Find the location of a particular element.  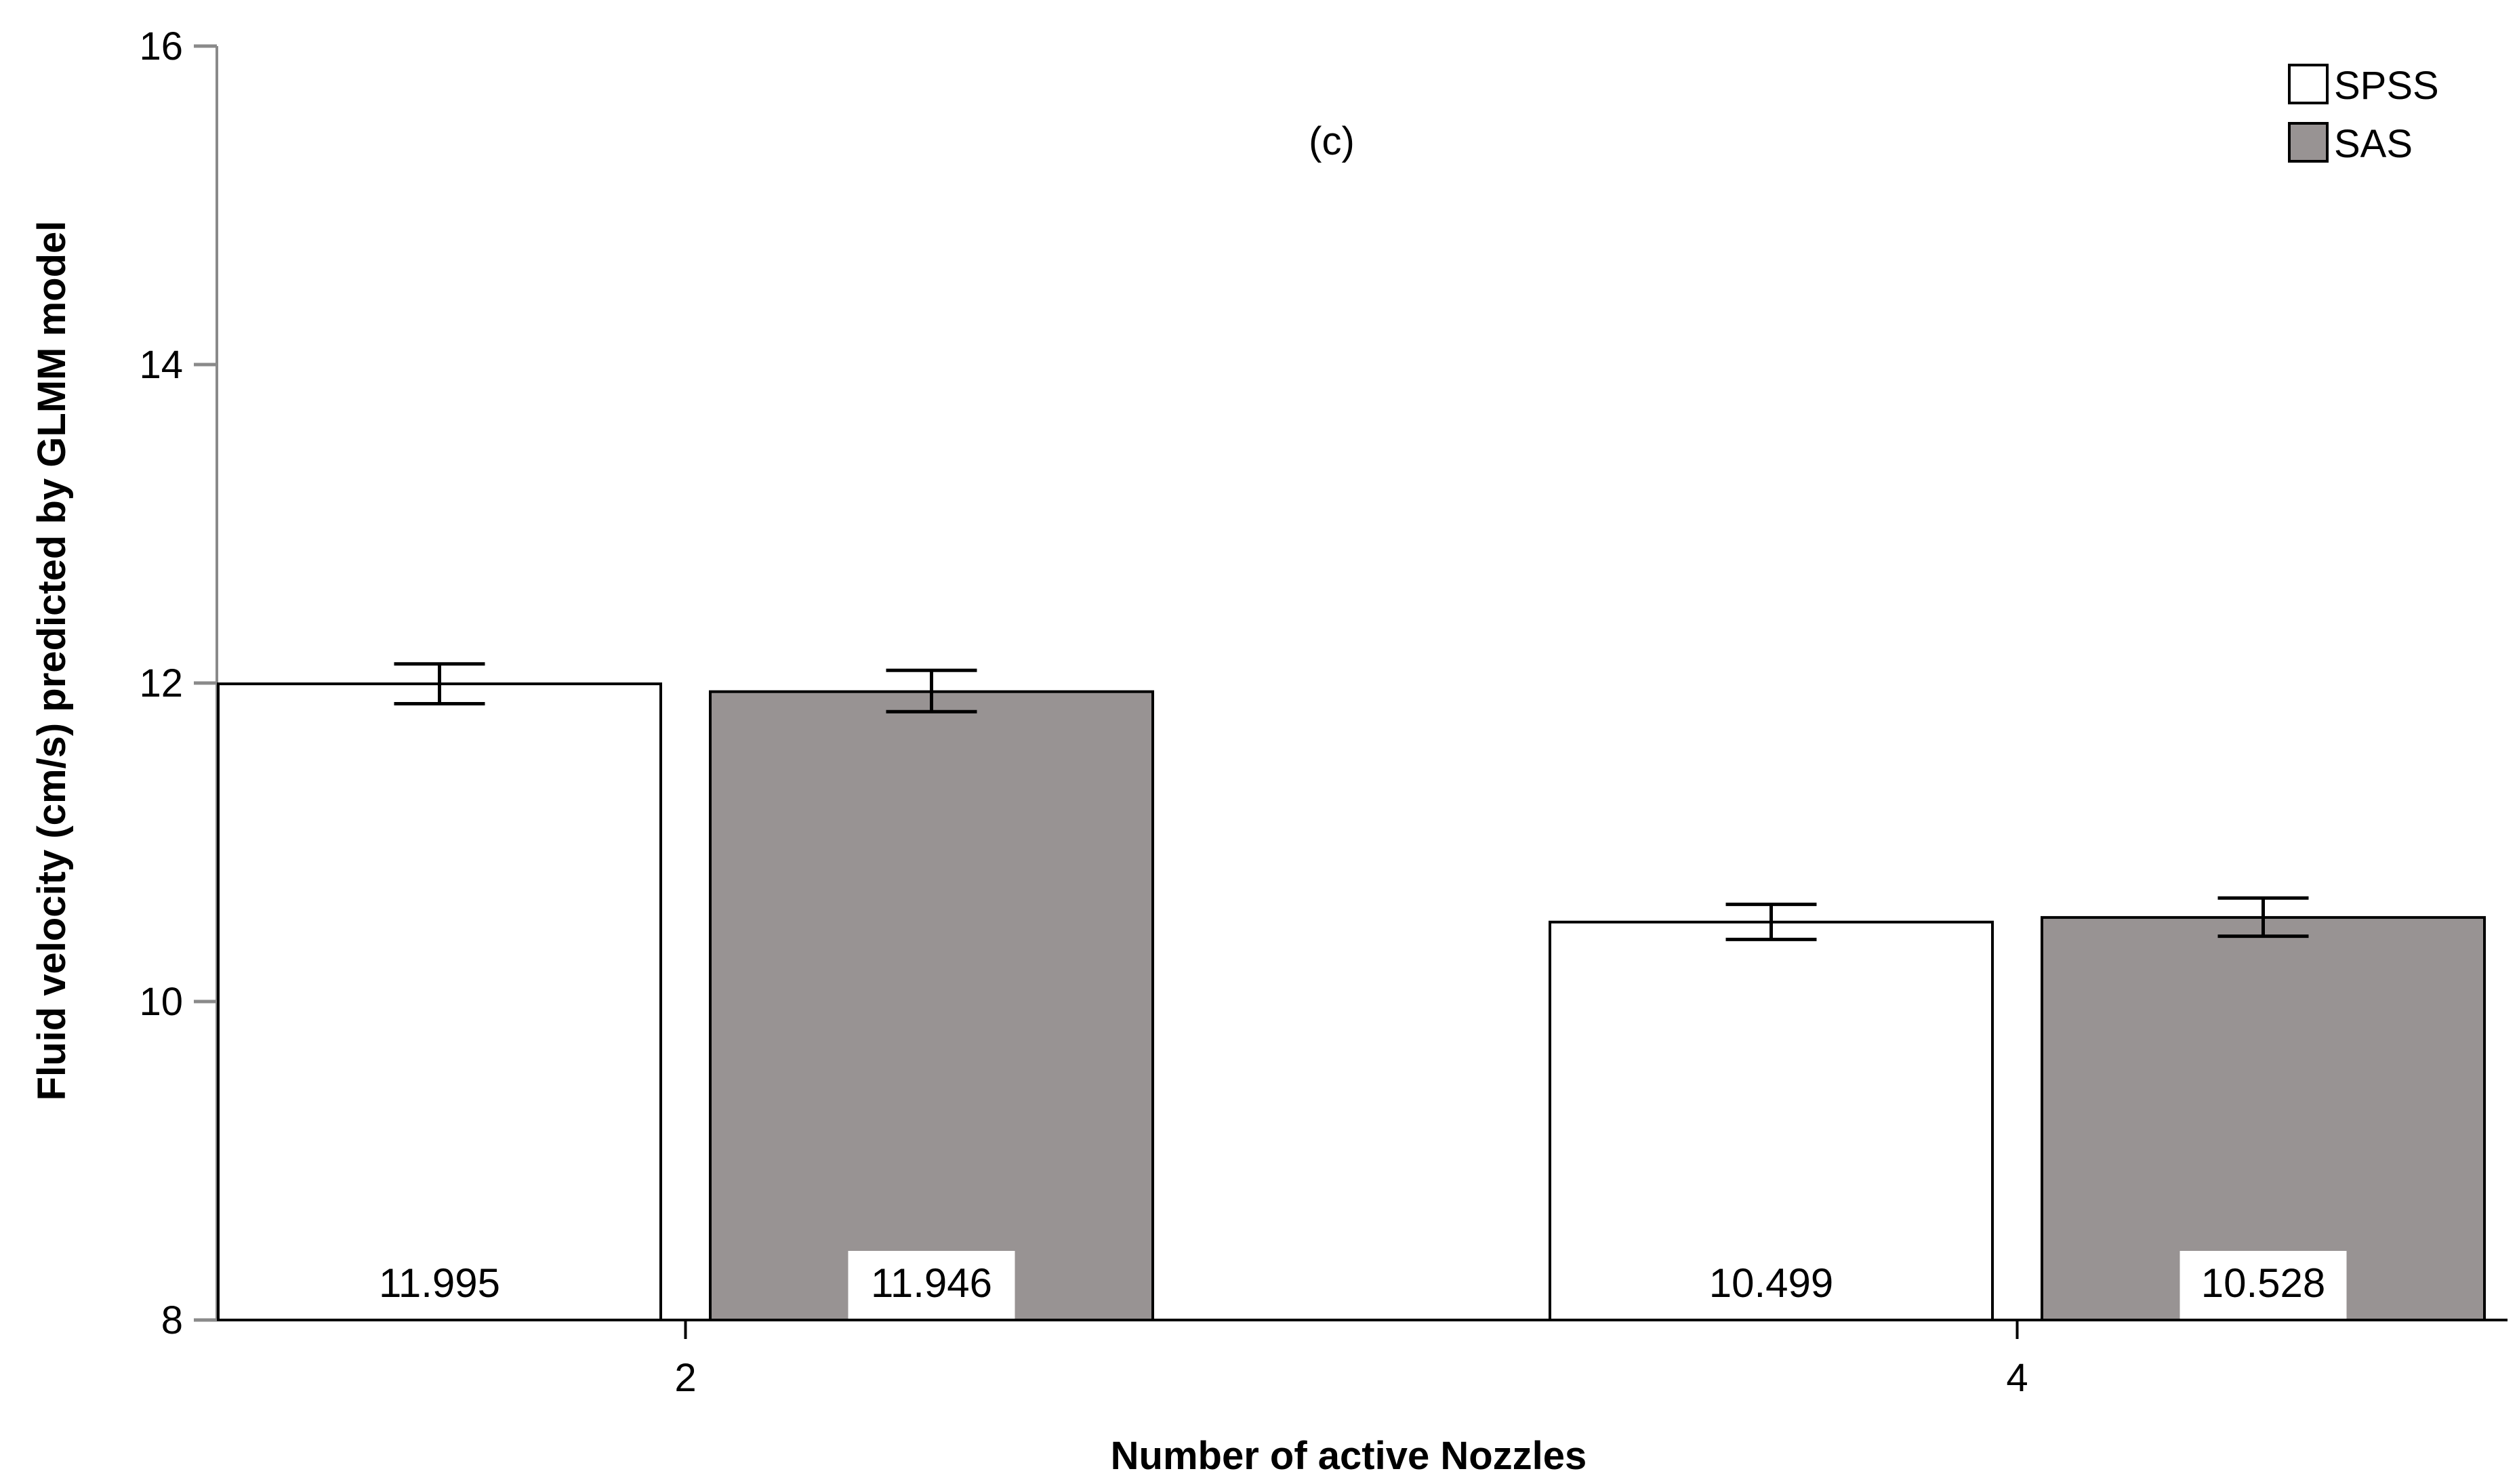

data-labels: 11.995 11.946 10.499 10.528 is located at coordinates (1351, 1285).